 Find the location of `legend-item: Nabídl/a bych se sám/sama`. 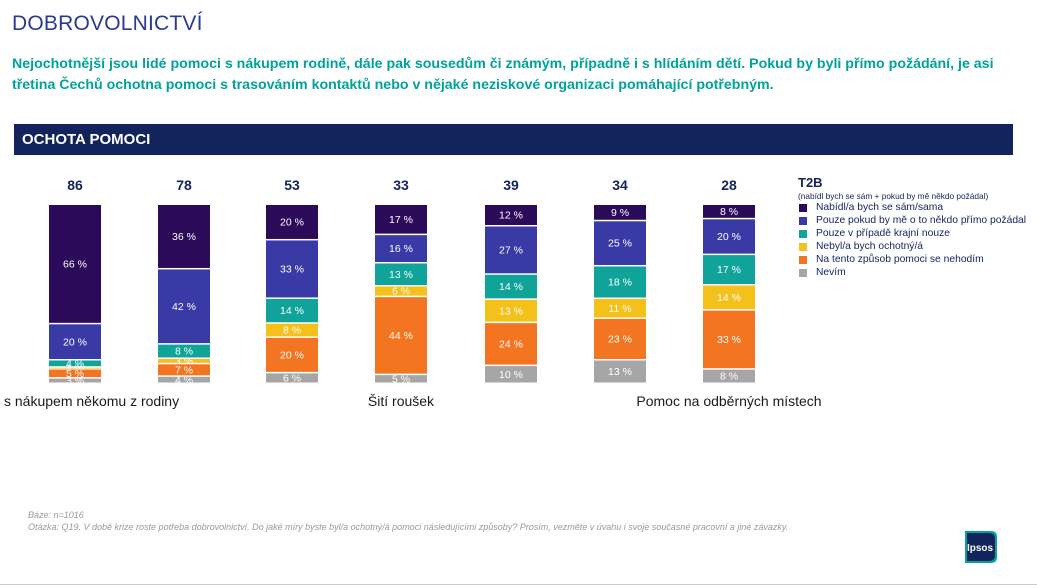

legend-item: Nabídl/a bych se sám/sama is located at coordinates (893, 208).